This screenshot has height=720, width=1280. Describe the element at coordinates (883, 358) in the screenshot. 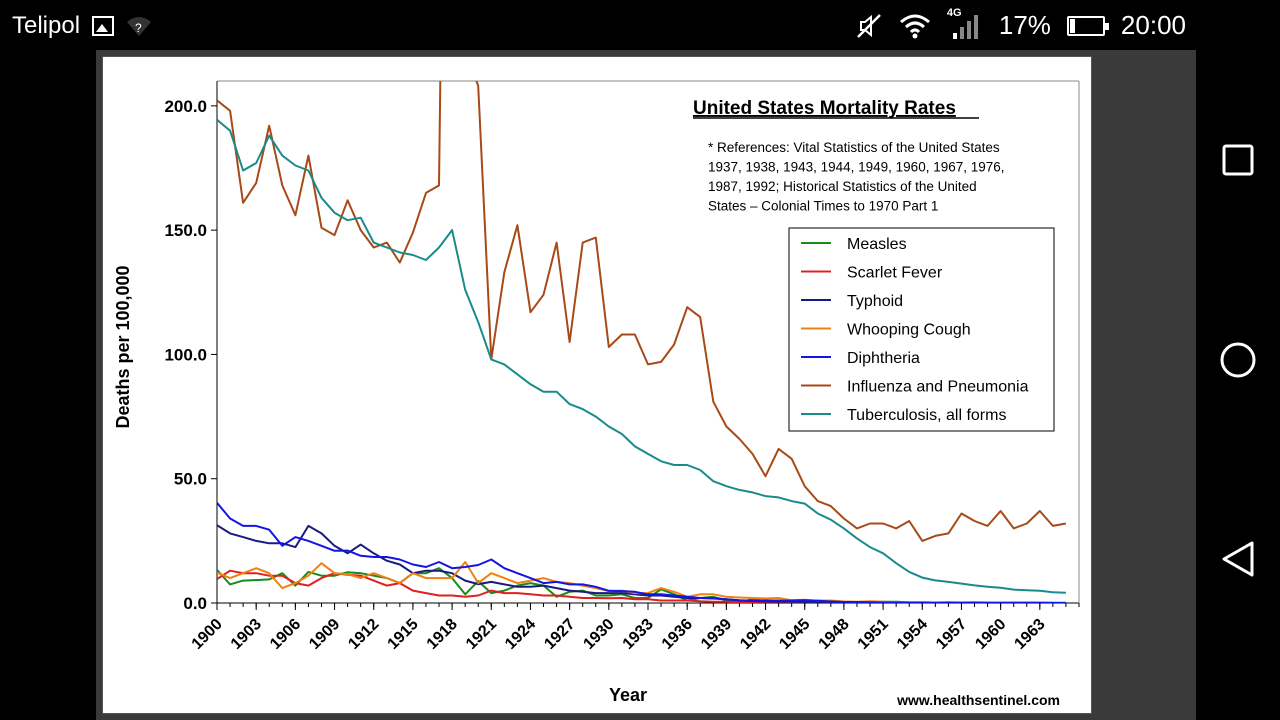

I see `legend-label: Diphtheria` at that location.